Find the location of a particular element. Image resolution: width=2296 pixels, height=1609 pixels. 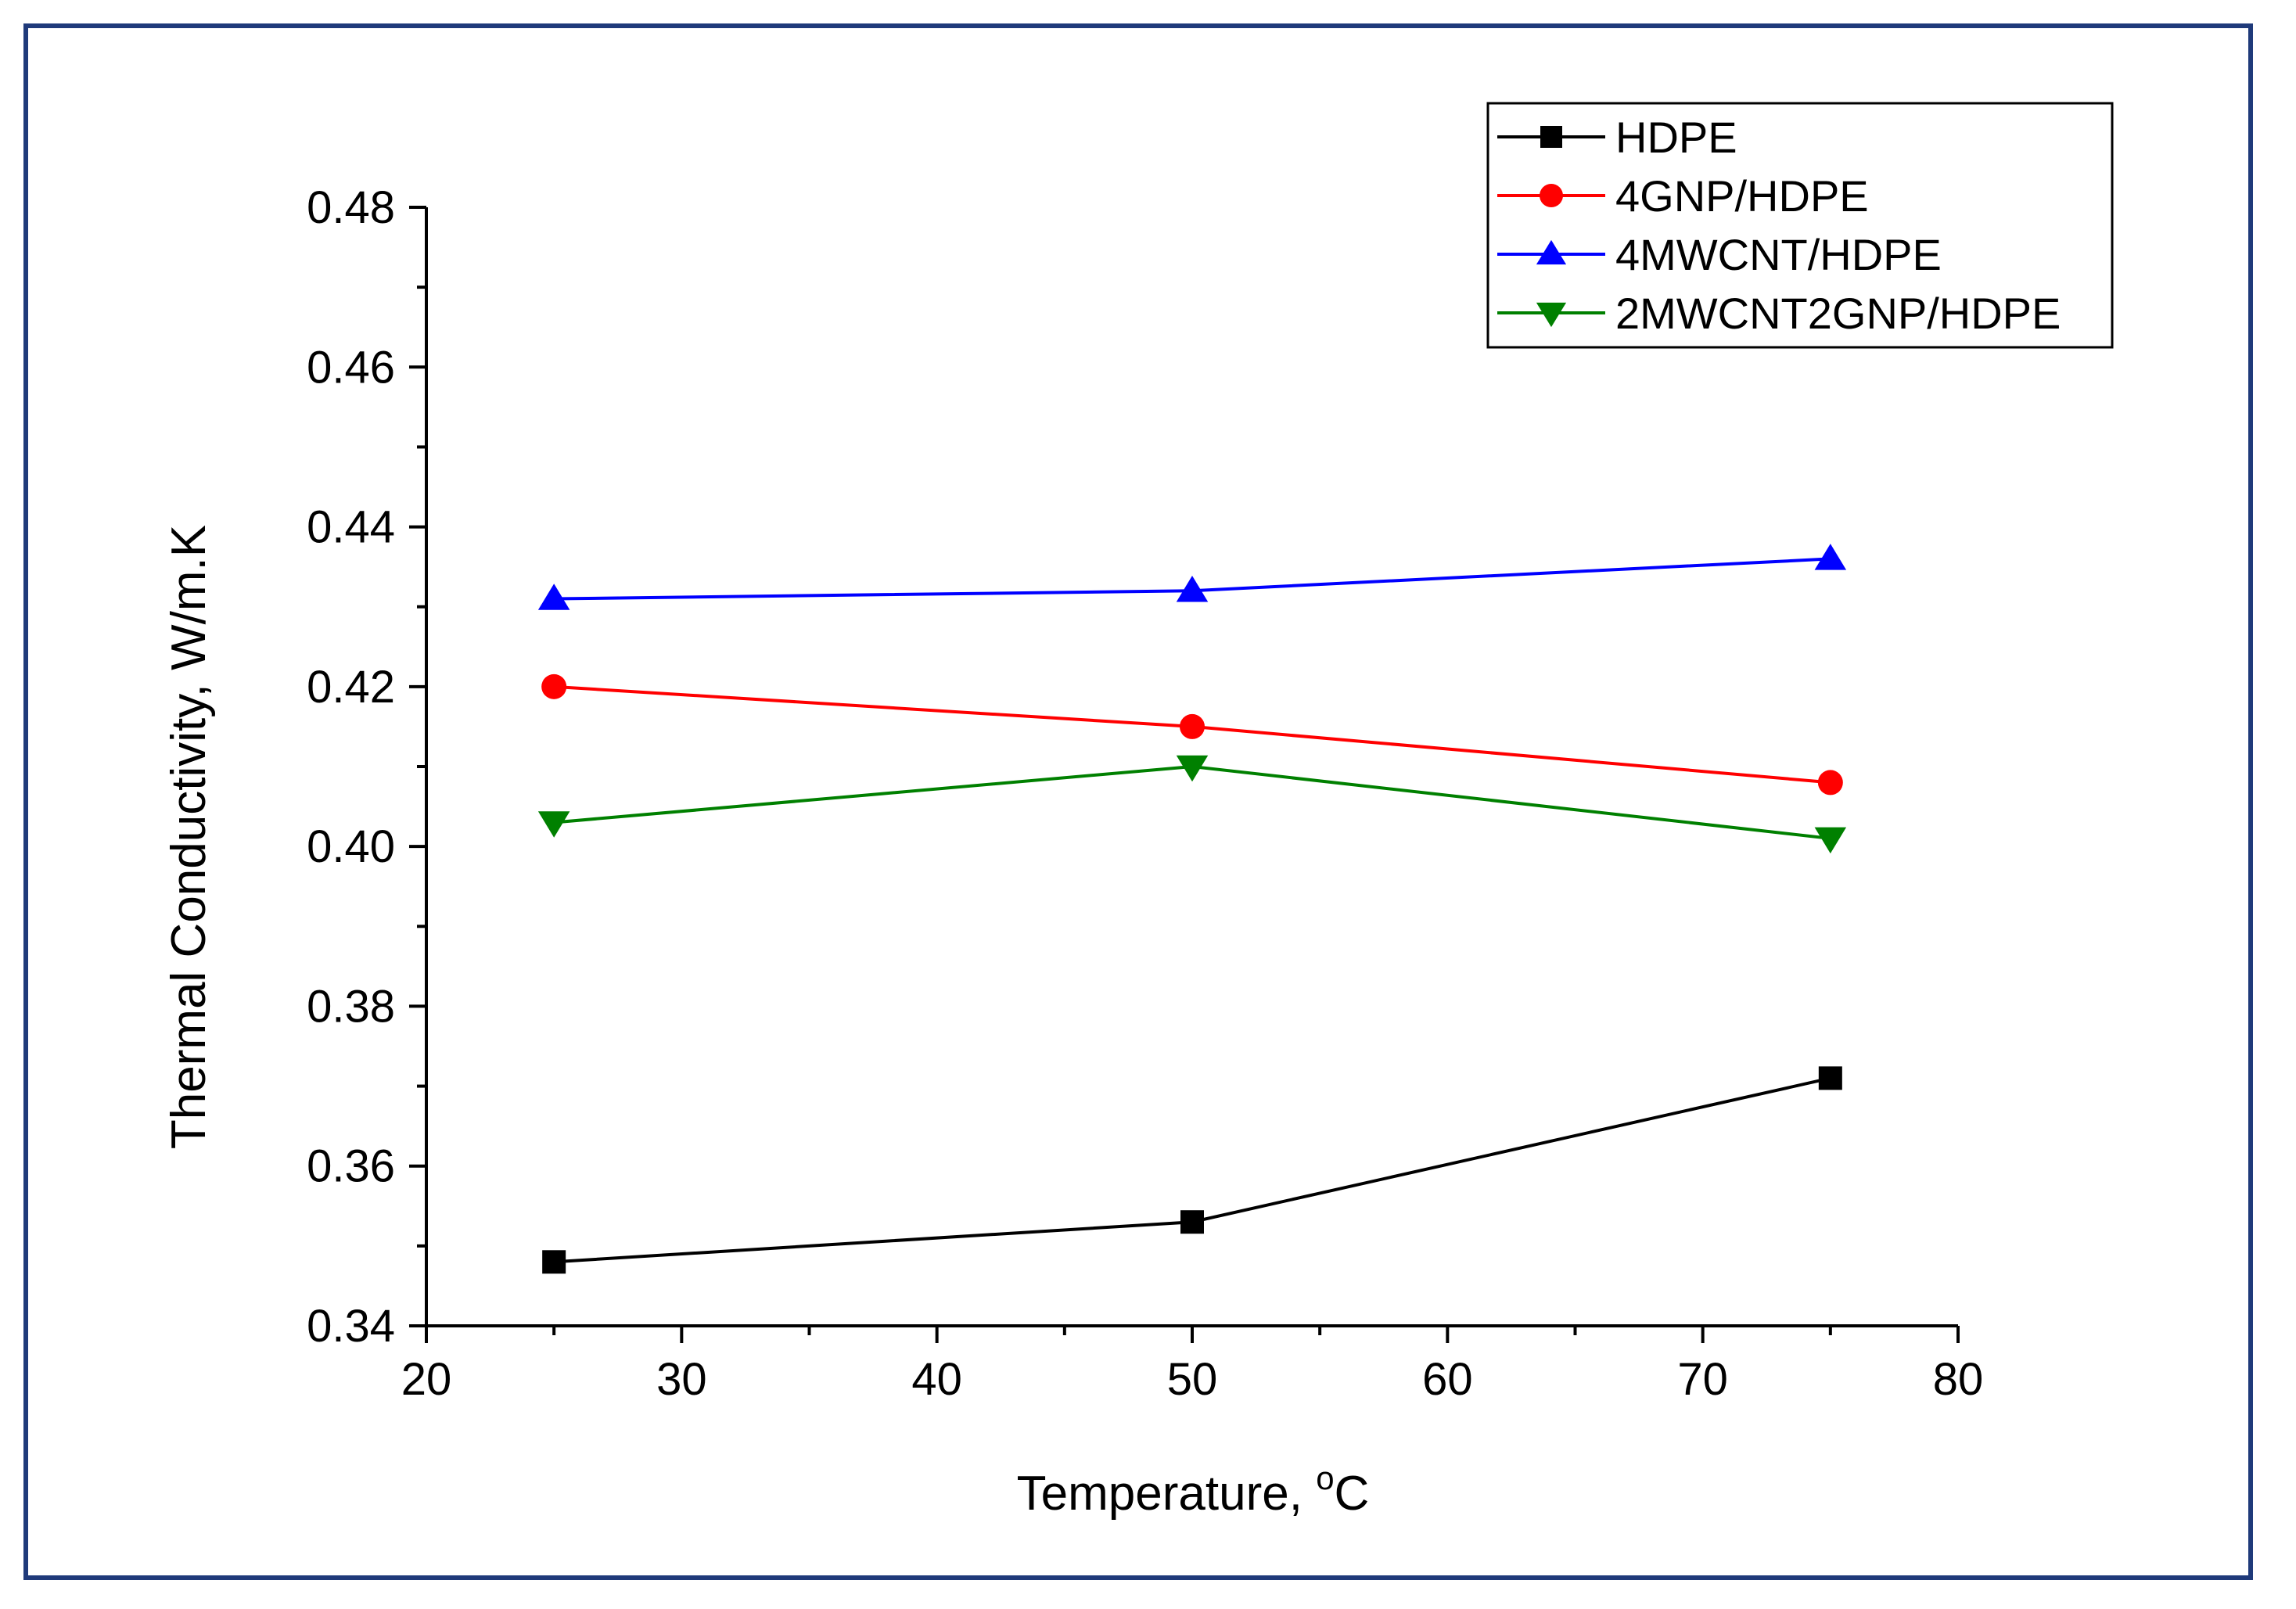

y-tick-label: 0.42 is located at coordinates (351, 687).